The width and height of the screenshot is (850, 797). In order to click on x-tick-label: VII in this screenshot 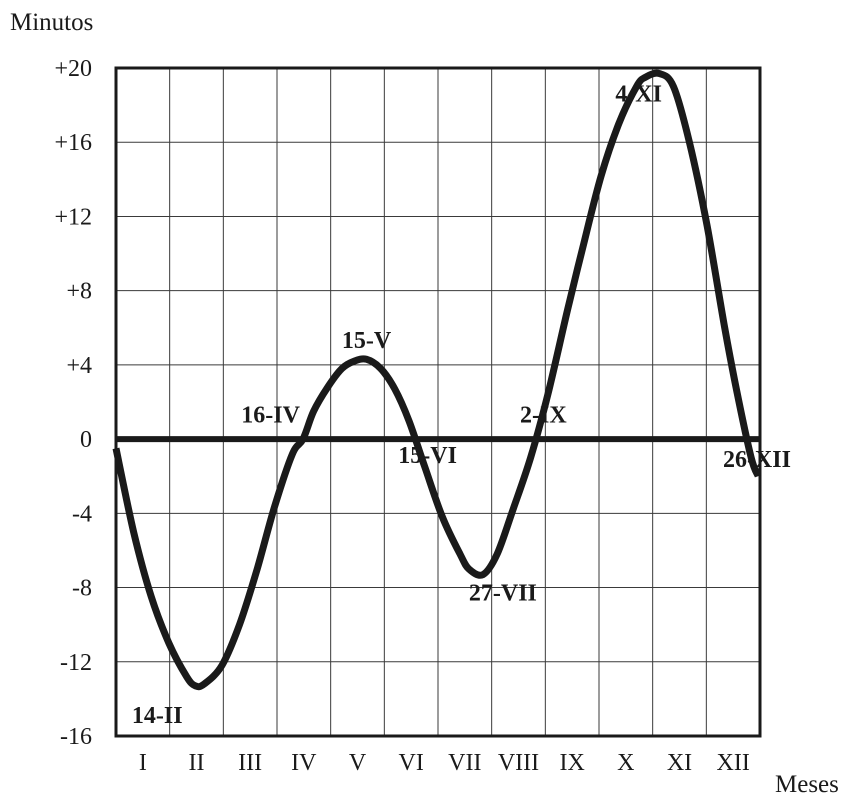, I will do `click(464, 763)`.